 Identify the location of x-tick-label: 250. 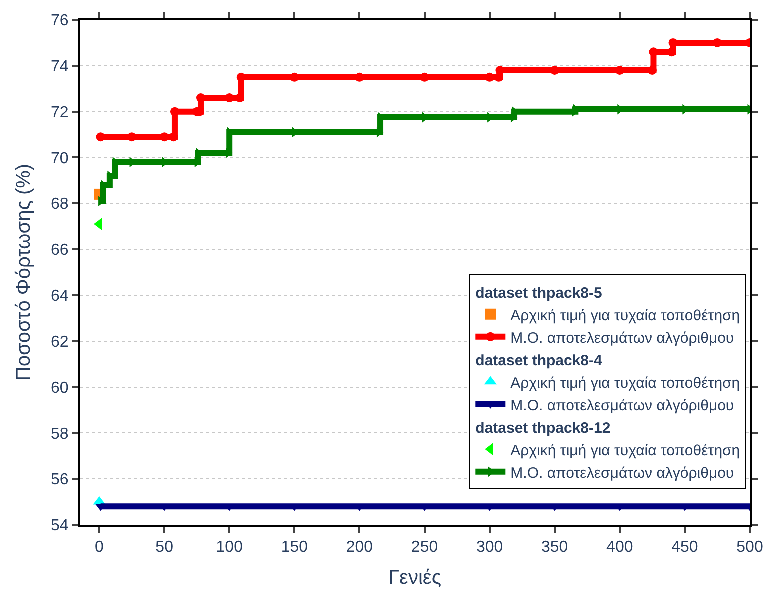
(424, 547).